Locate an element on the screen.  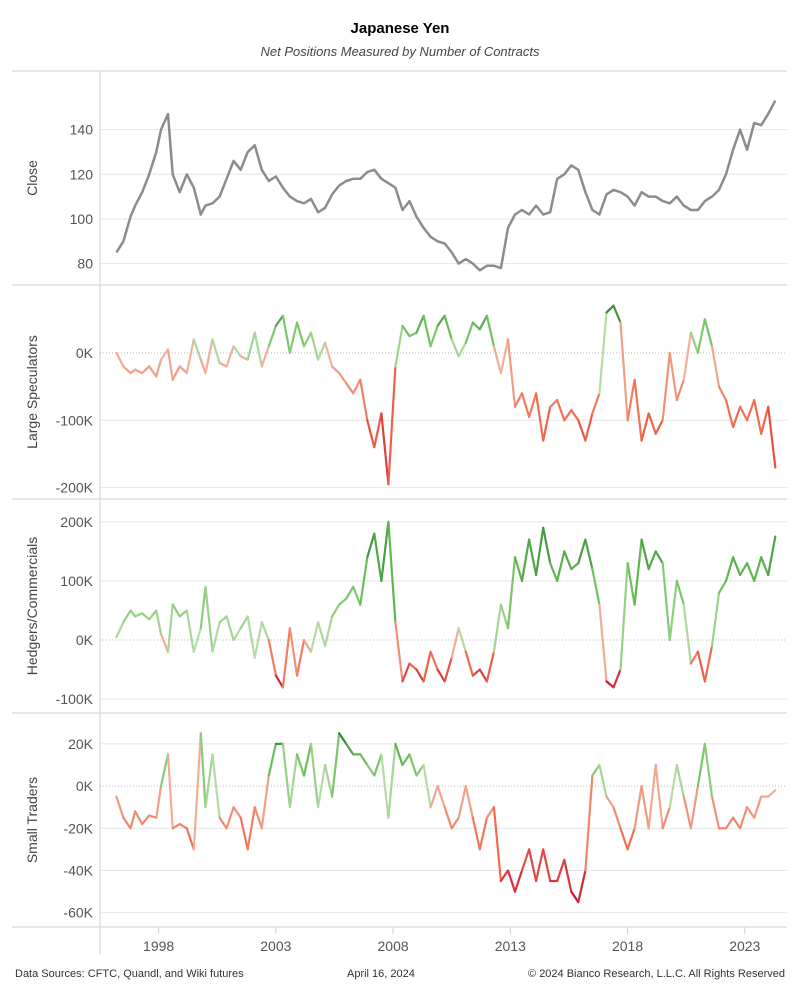
y-tick-label: -20K is located at coordinates (78, 828).